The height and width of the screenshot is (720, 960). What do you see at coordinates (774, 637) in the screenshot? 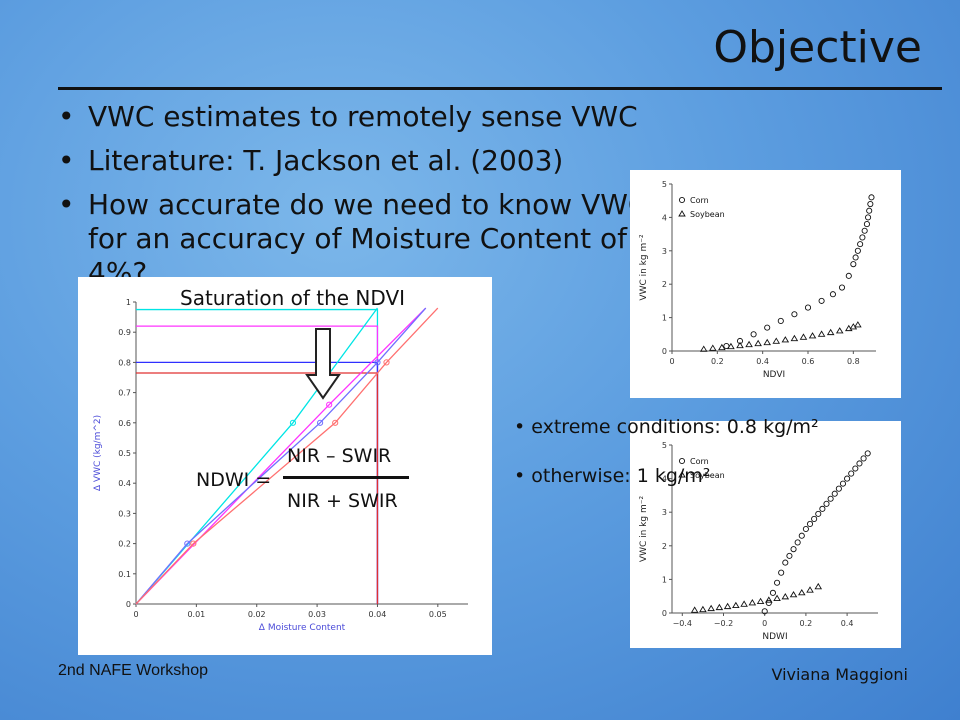
I see `x-axis-label: NDWI` at bounding box center [774, 637].